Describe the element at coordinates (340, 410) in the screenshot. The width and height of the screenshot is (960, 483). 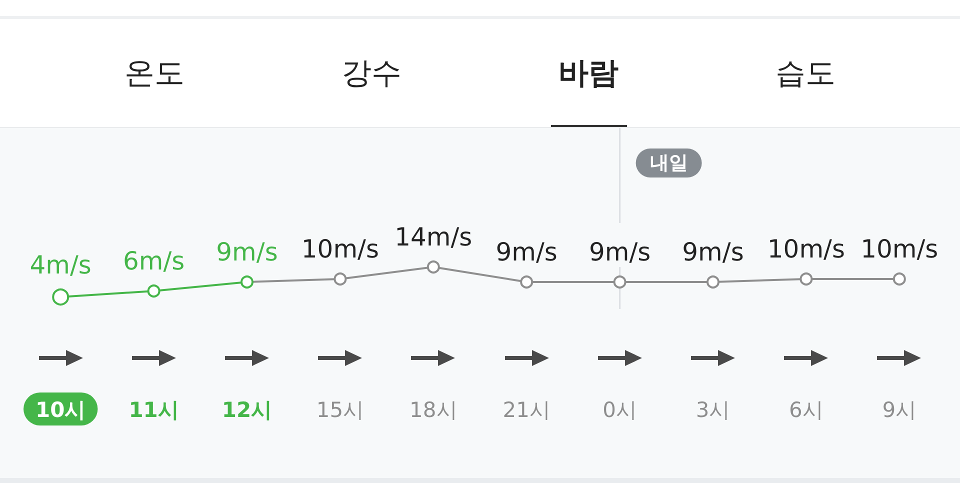
I see `x-tick-label: 15시` at that location.